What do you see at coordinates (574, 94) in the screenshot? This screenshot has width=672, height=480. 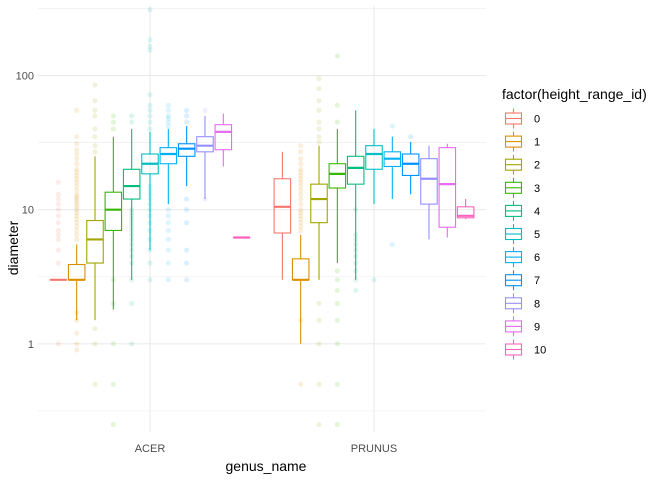 I see `legend-title: factor(height_range_id)` at bounding box center [574, 94].